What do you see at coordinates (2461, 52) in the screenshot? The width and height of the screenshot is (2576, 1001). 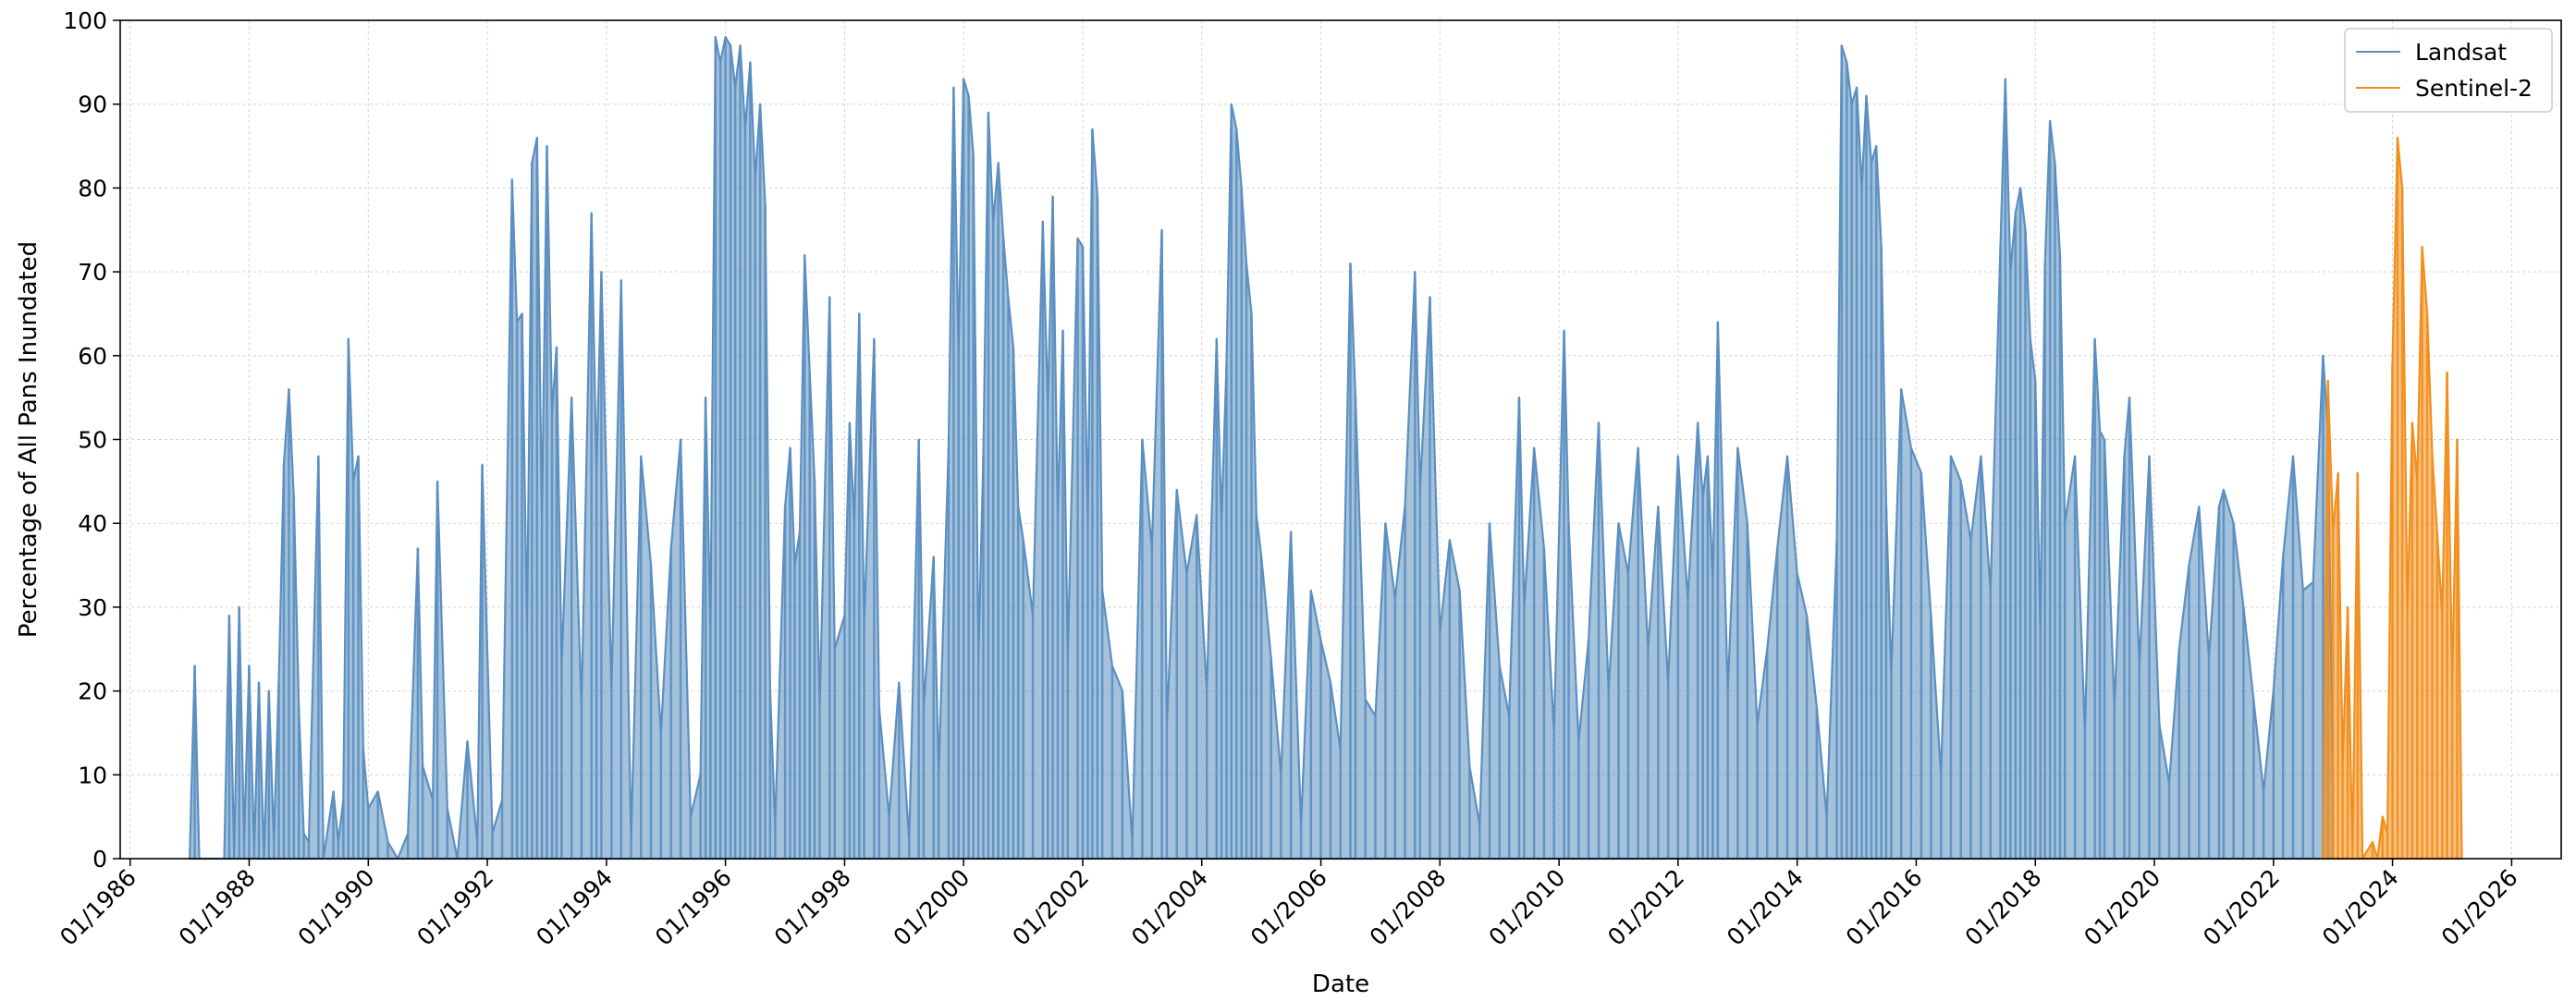 I see `legend-label-landsat: Landsat` at bounding box center [2461, 52].